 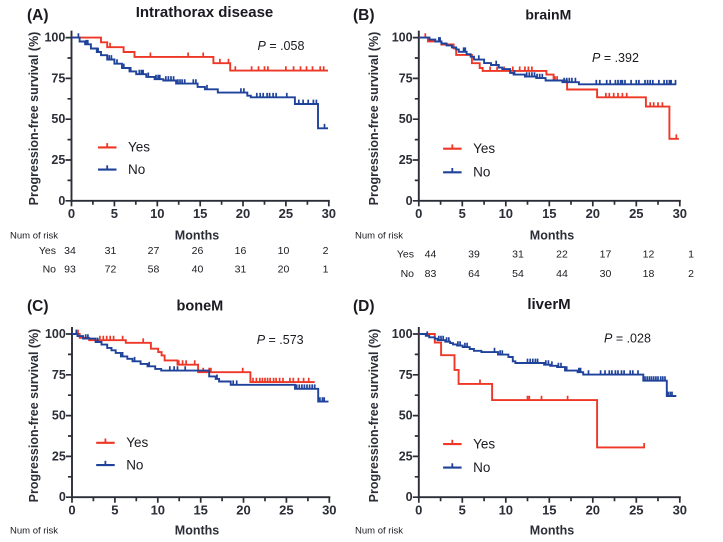 What do you see at coordinates (38, 15) in the screenshot?
I see `svg-text: (A)` at bounding box center [38, 15].